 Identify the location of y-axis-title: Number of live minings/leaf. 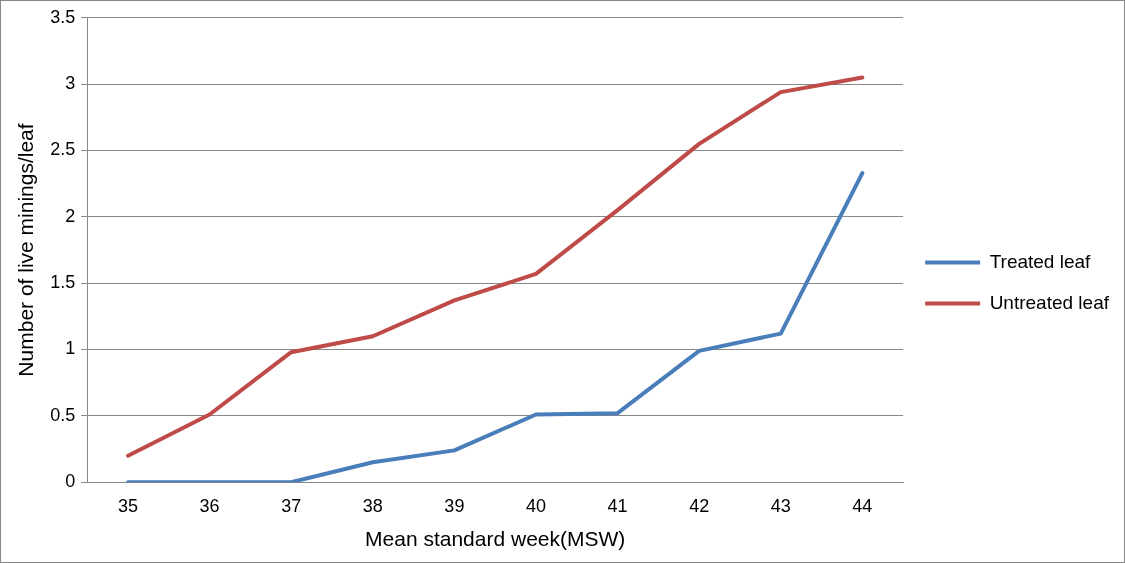
(26, 250).